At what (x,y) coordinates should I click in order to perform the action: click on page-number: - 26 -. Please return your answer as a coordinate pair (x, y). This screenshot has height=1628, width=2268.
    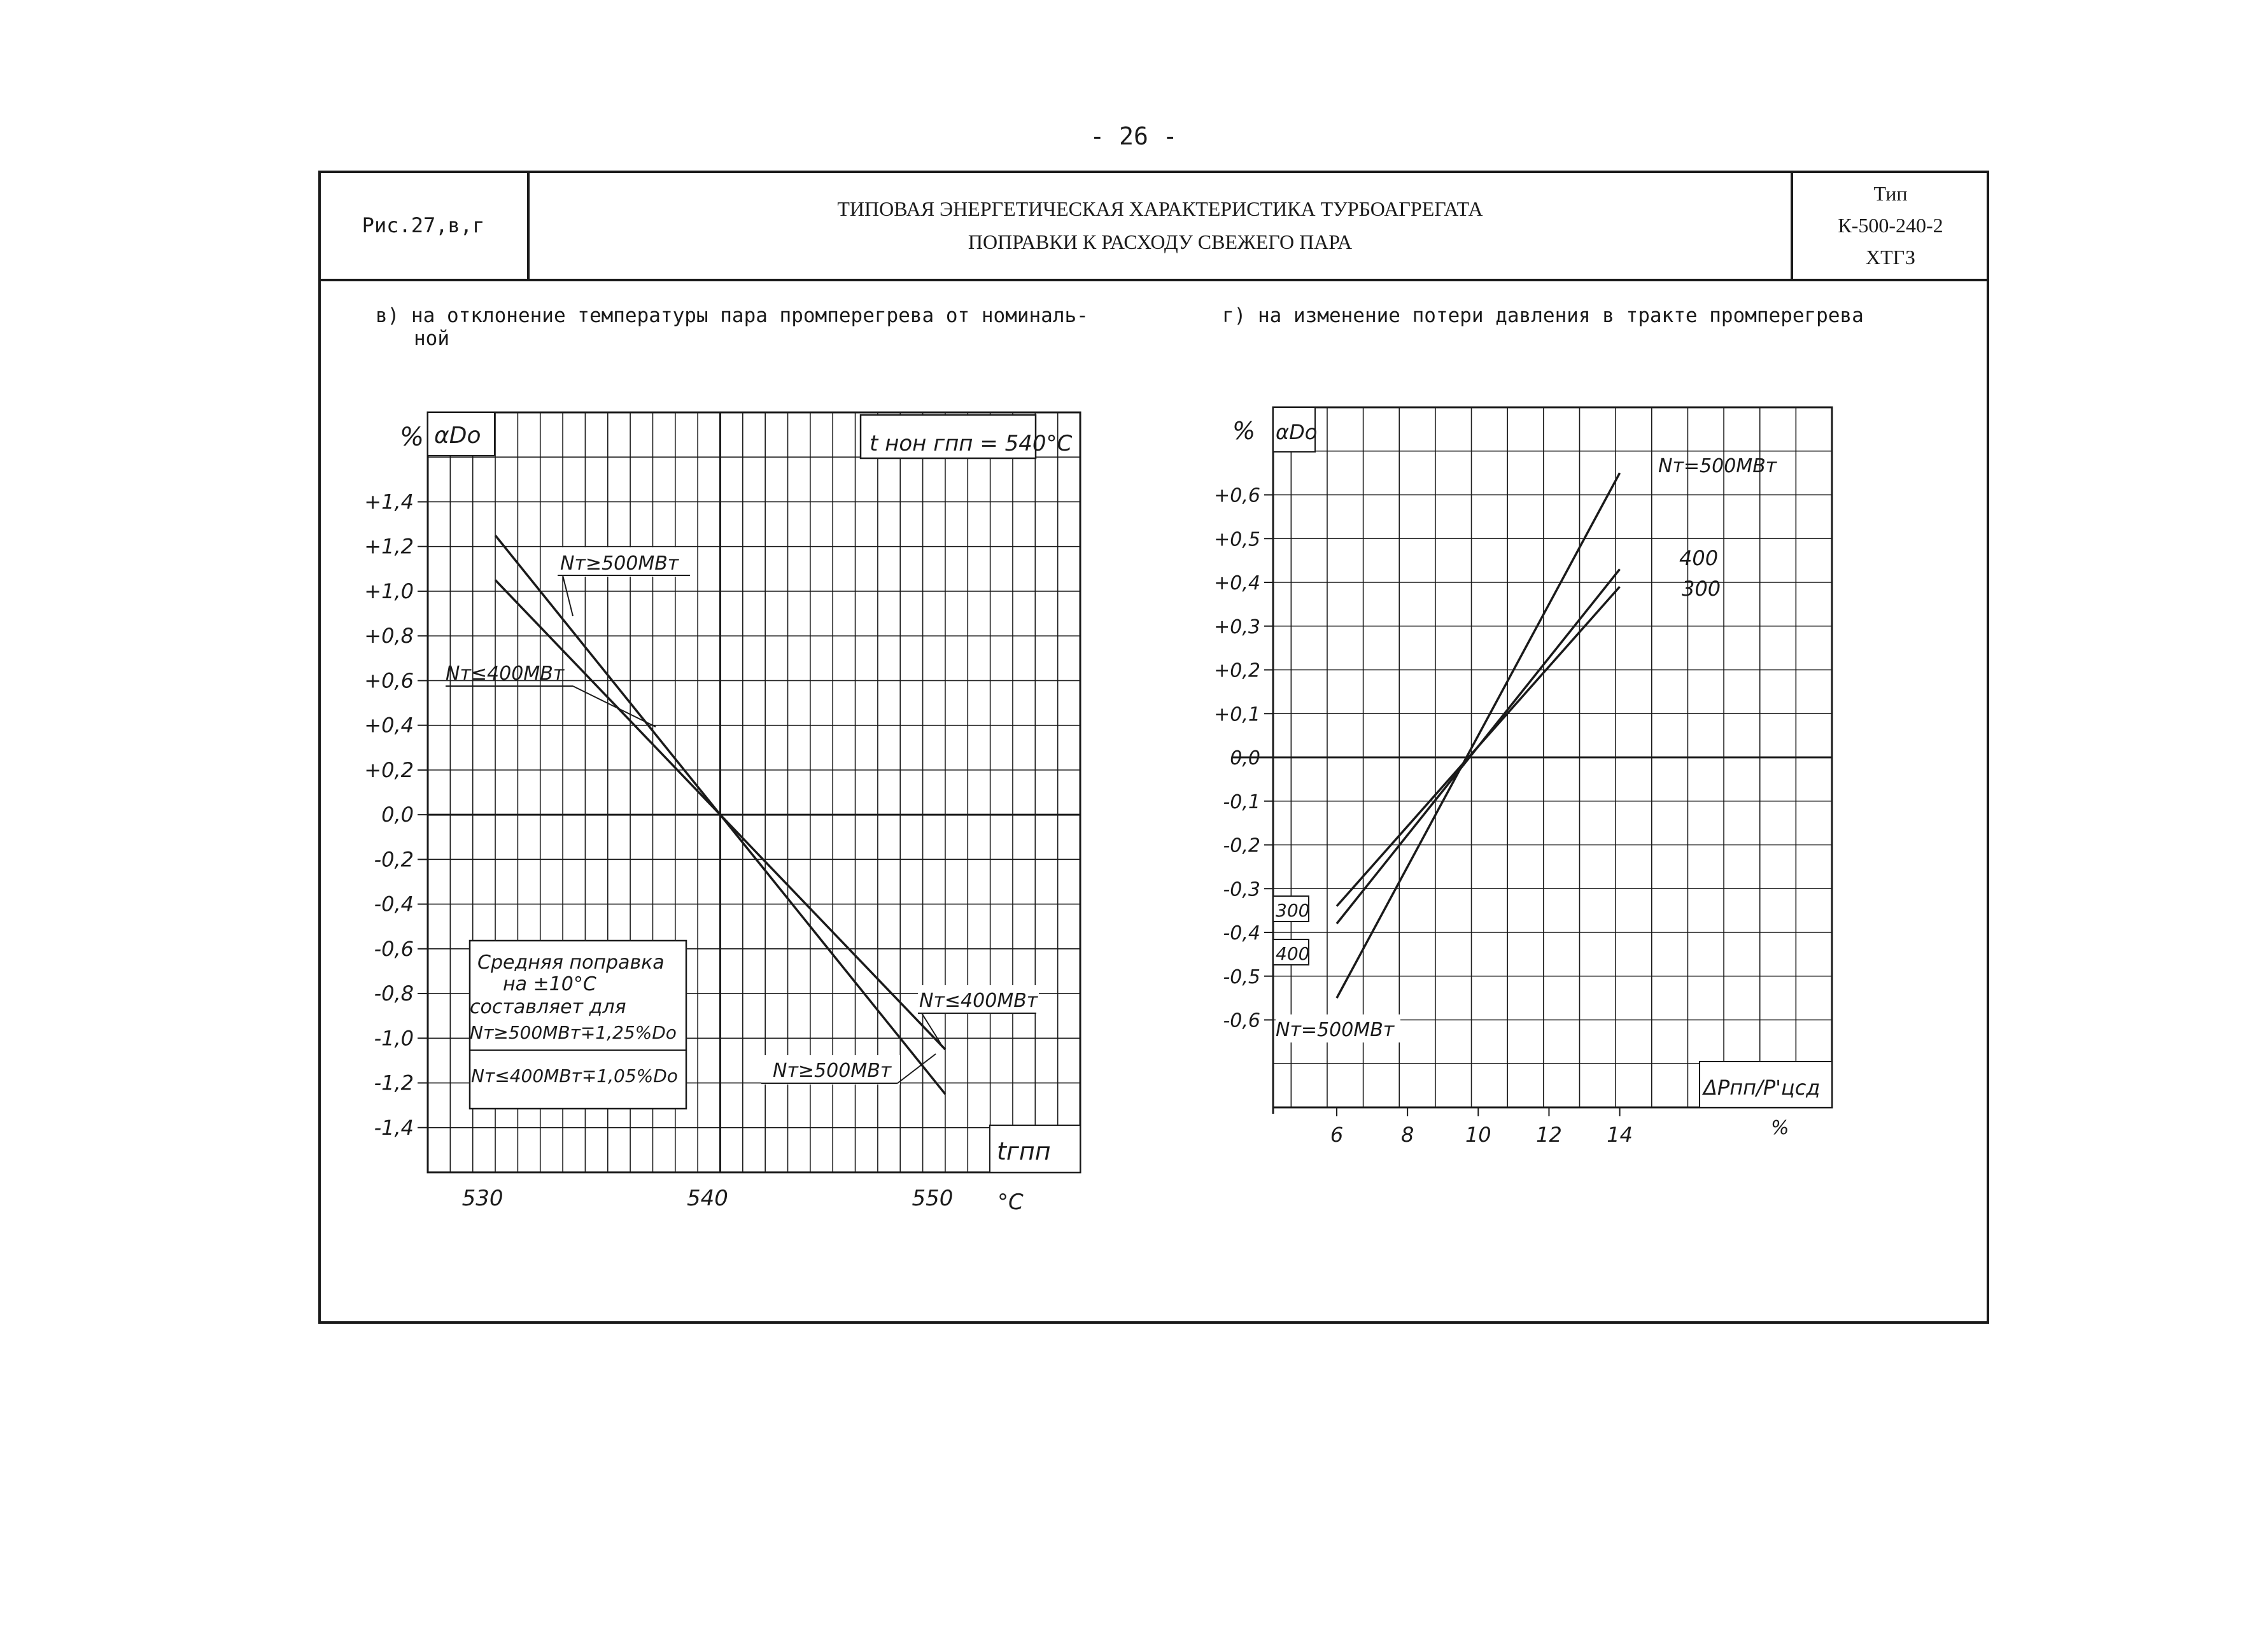
    Looking at the image, I should click on (1134, 136).